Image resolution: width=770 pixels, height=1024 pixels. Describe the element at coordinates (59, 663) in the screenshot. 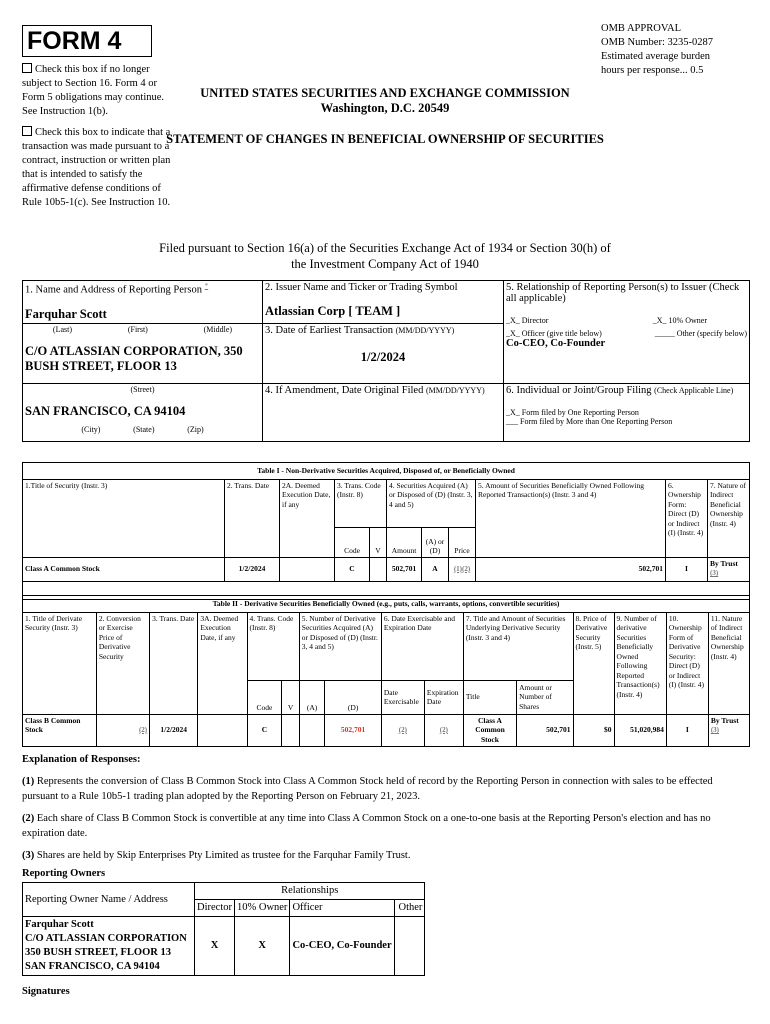

I see `col-header: 1. Title of Derivate Security (Instr. 3)` at that location.